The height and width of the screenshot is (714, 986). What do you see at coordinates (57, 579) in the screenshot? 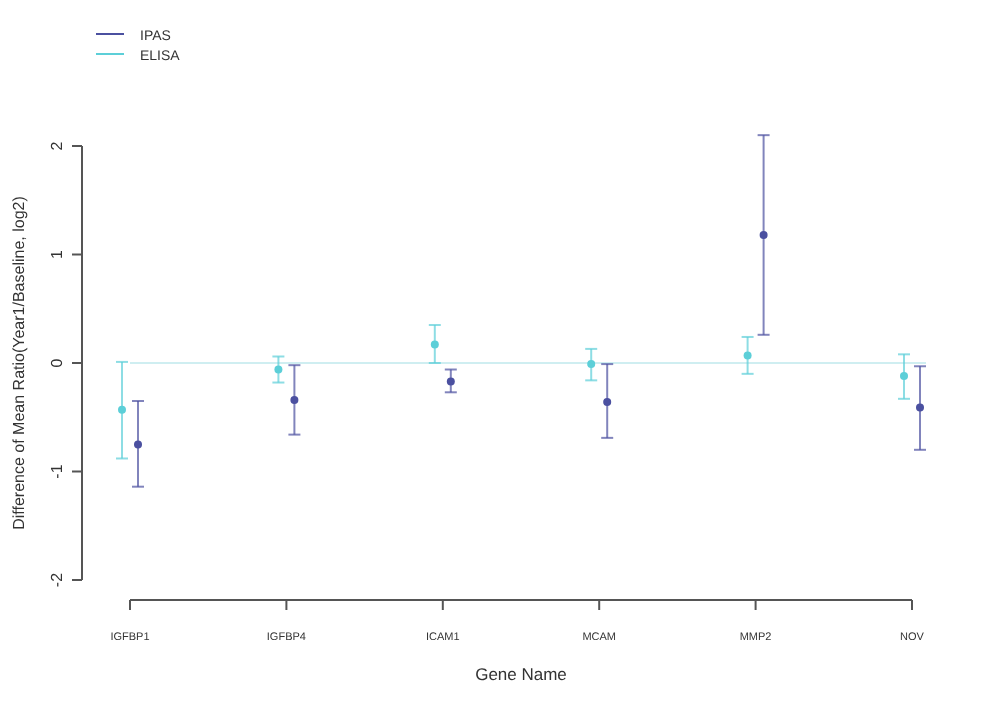
I see `y-tick-label: -2` at bounding box center [57, 579].